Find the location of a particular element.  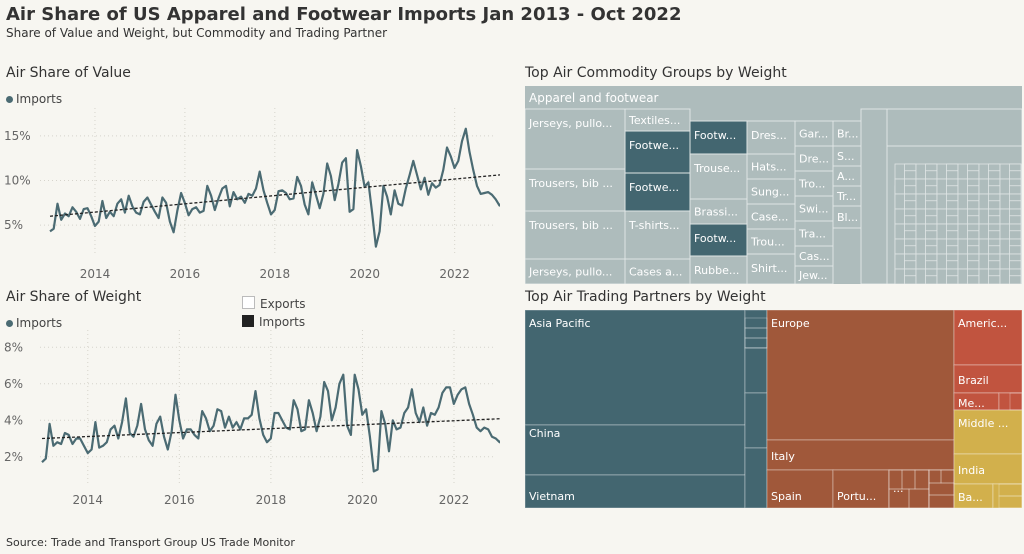

x-tick-label: 2014 is located at coordinates (88, 500).